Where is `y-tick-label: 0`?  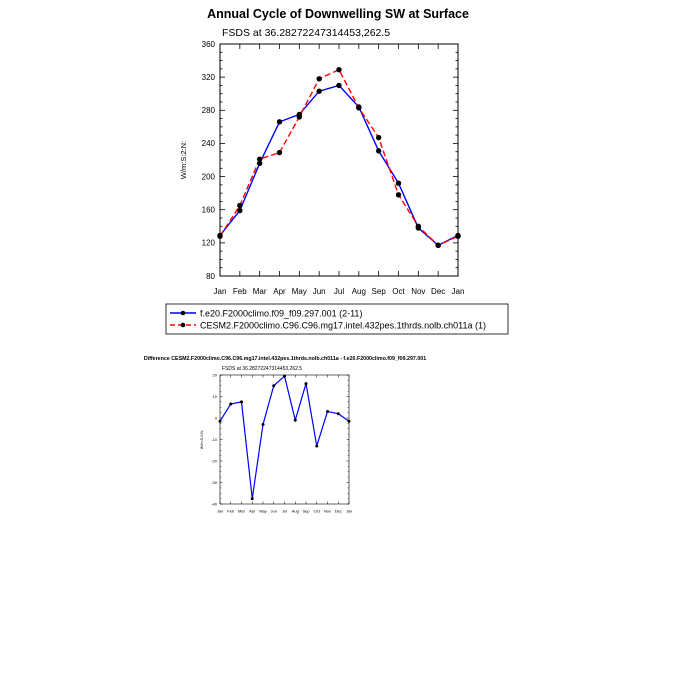
y-tick-label: 0 is located at coordinates (216, 417).